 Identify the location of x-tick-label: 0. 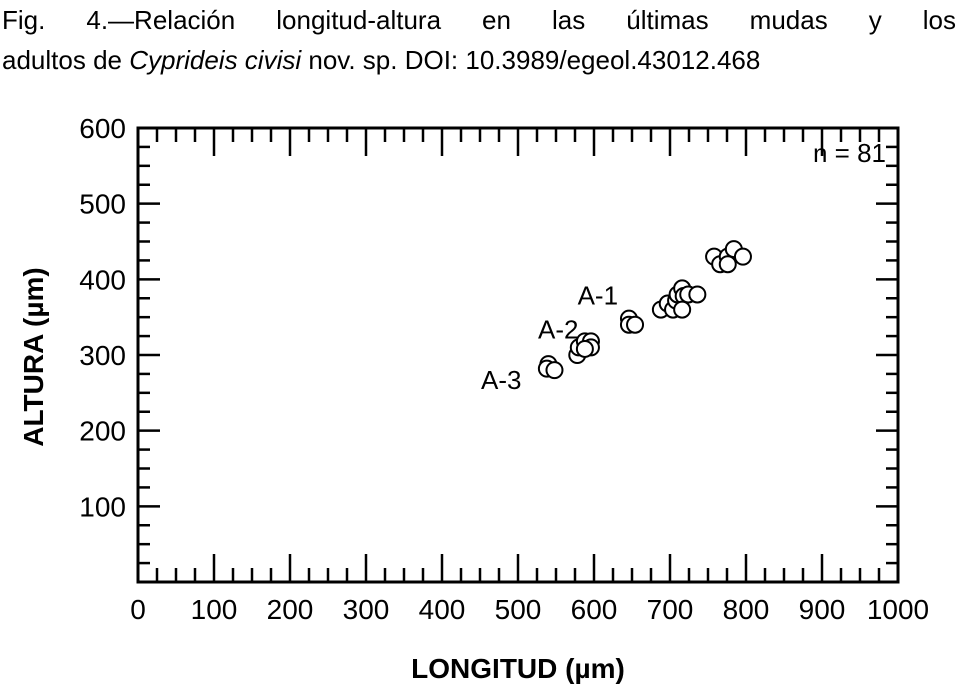
(138, 609).